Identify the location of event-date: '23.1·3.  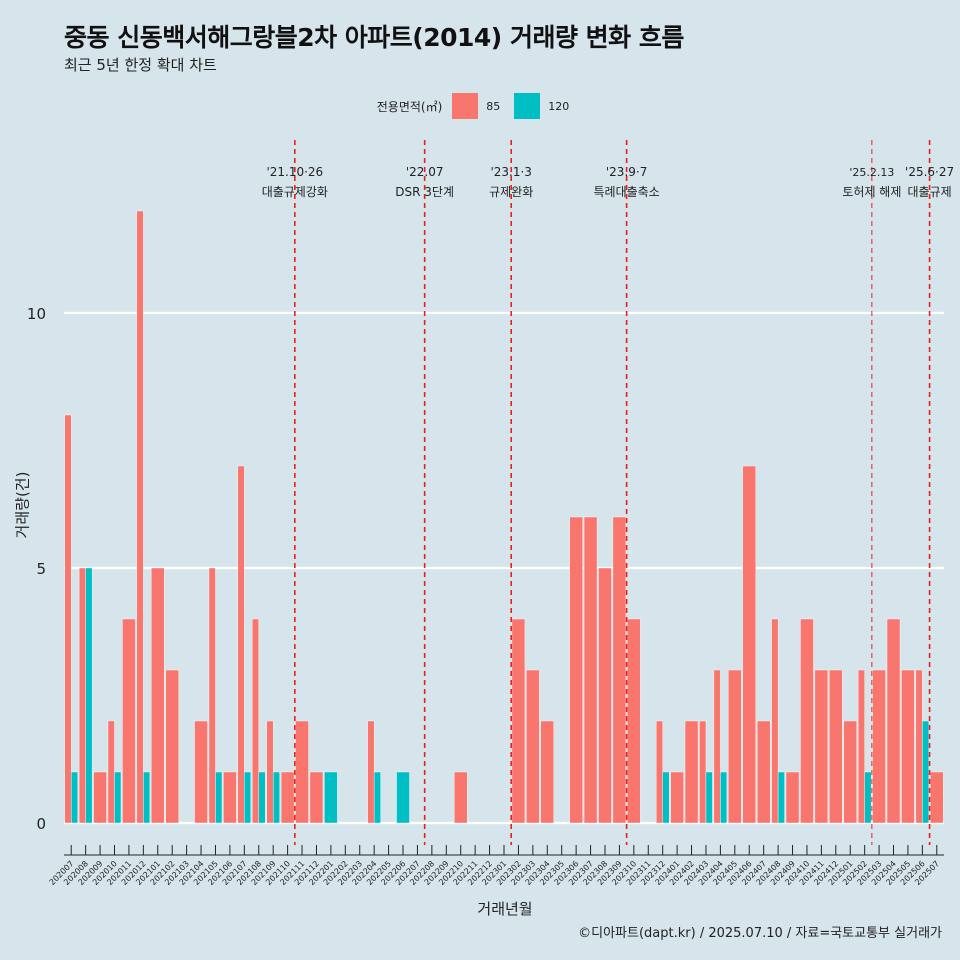
(510, 172).